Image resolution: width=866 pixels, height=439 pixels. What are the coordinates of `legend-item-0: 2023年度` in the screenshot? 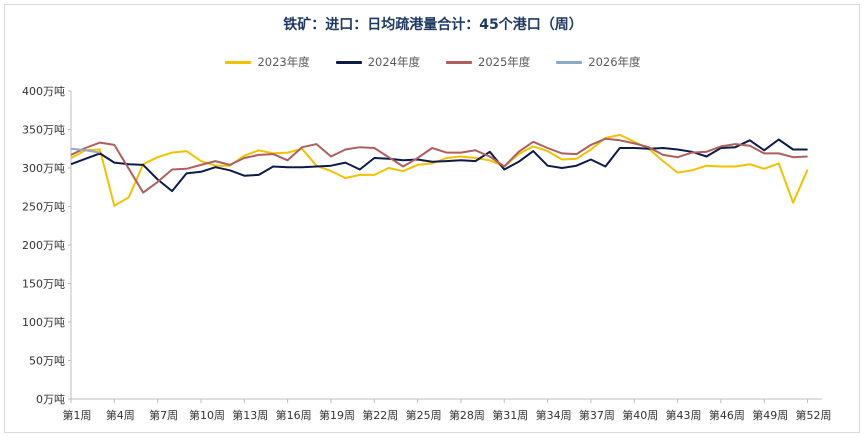 It's located at (267, 62).